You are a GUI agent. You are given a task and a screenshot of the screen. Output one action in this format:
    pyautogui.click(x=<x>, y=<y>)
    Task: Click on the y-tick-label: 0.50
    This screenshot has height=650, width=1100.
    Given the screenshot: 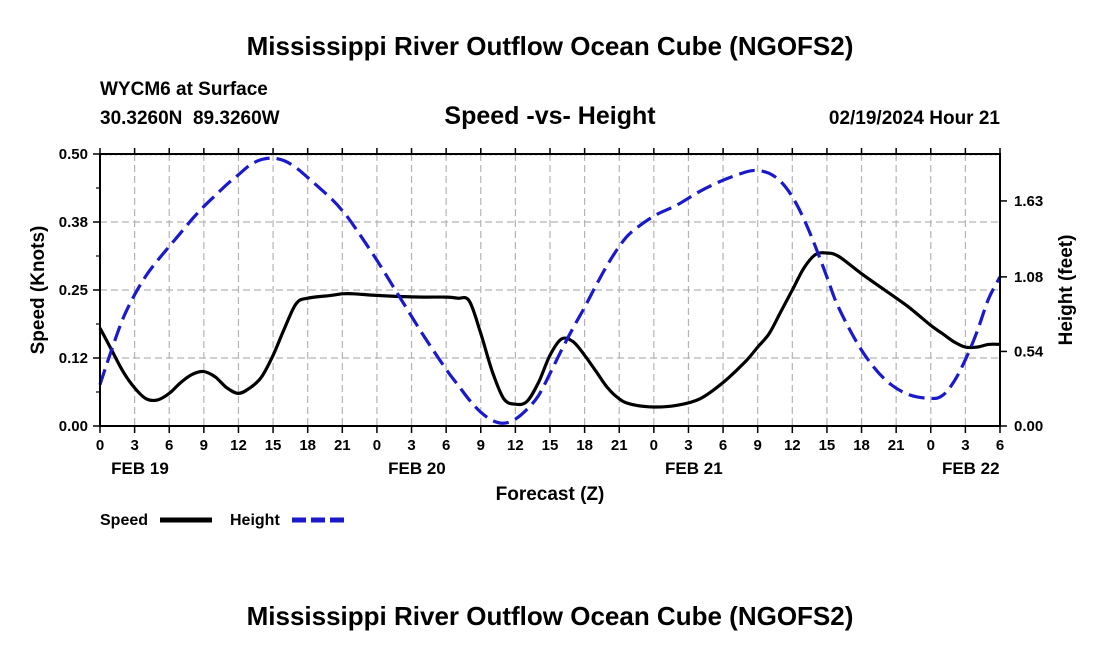 What is the action you would take?
    pyautogui.click(x=73, y=154)
    